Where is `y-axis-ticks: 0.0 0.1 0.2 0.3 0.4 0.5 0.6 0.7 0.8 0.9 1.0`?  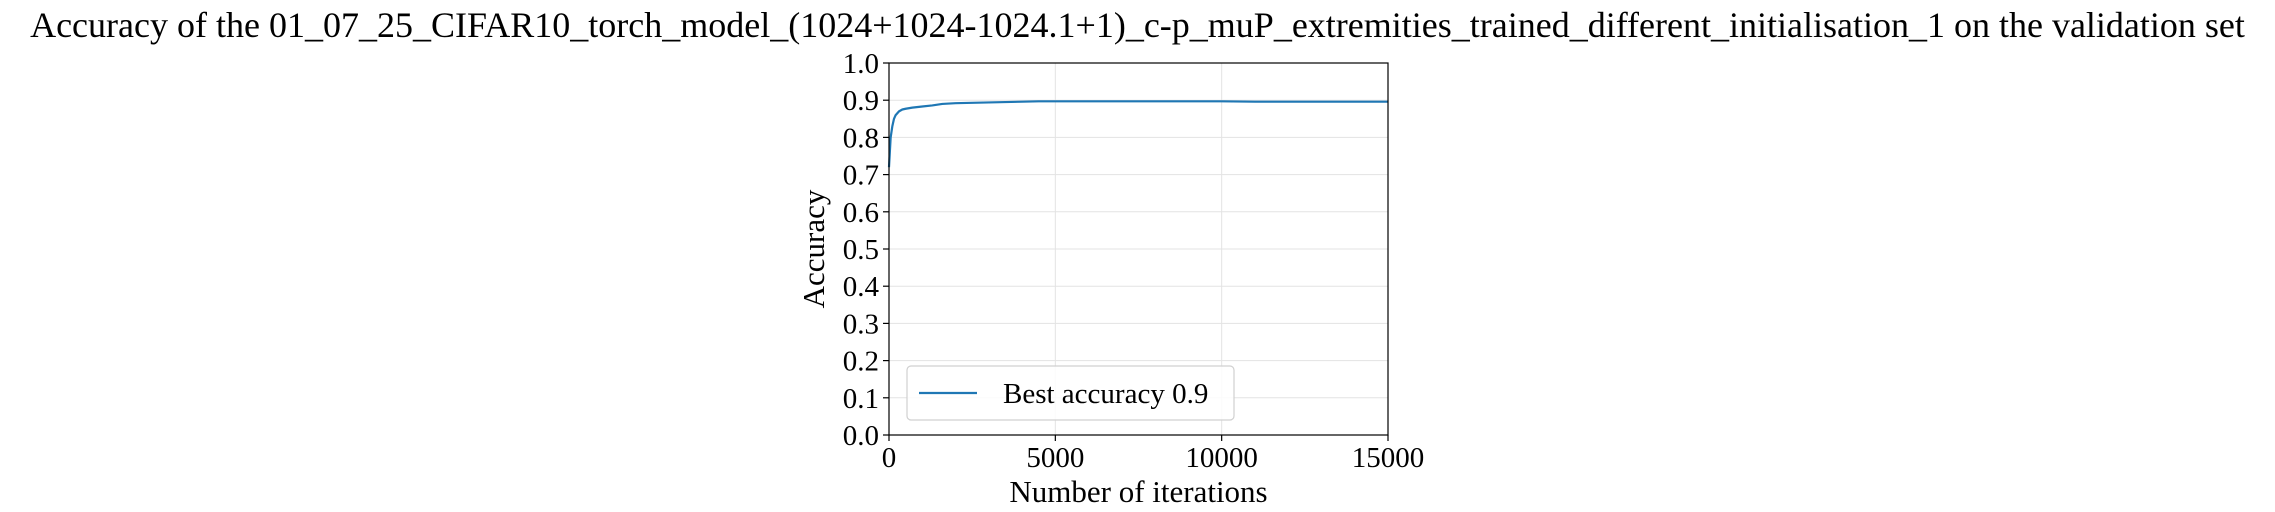
y-axis-ticks: 0.0 0.1 0.2 0.3 0.4 0.5 0.6 0.7 0.8 0.9 1.0 is located at coordinates (866, 250).